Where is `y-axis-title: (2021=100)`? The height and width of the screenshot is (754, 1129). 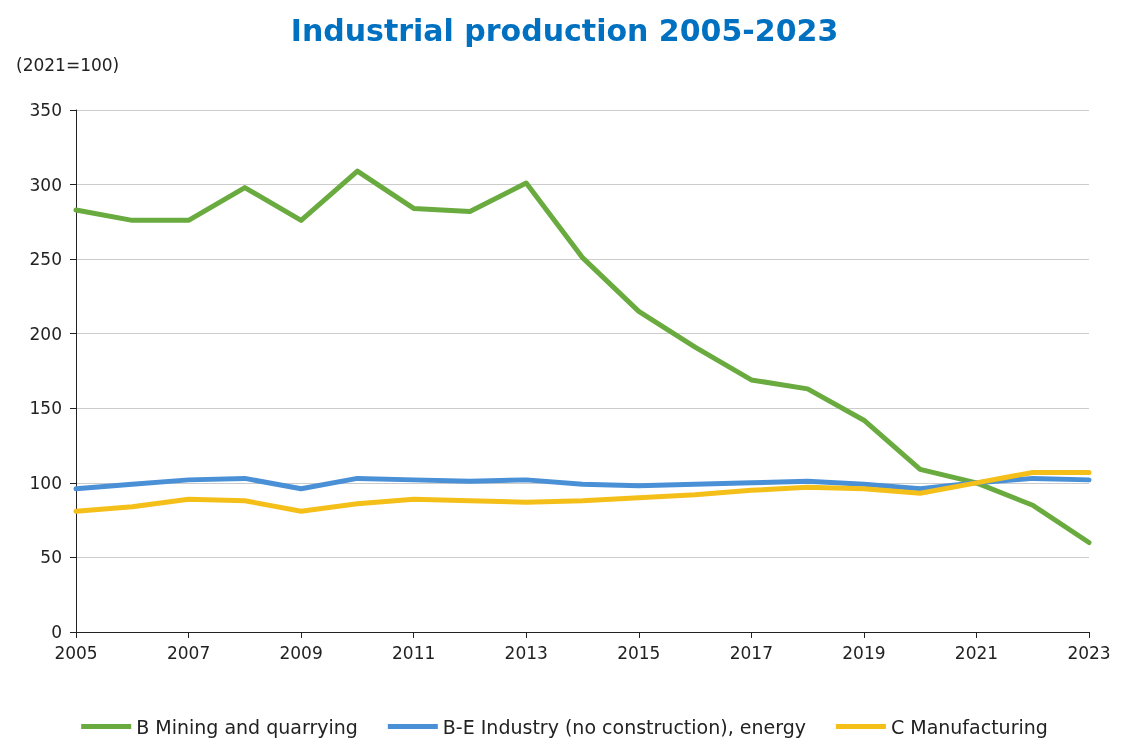 y-axis-title: (2021=100) is located at coordinates (68, 64).